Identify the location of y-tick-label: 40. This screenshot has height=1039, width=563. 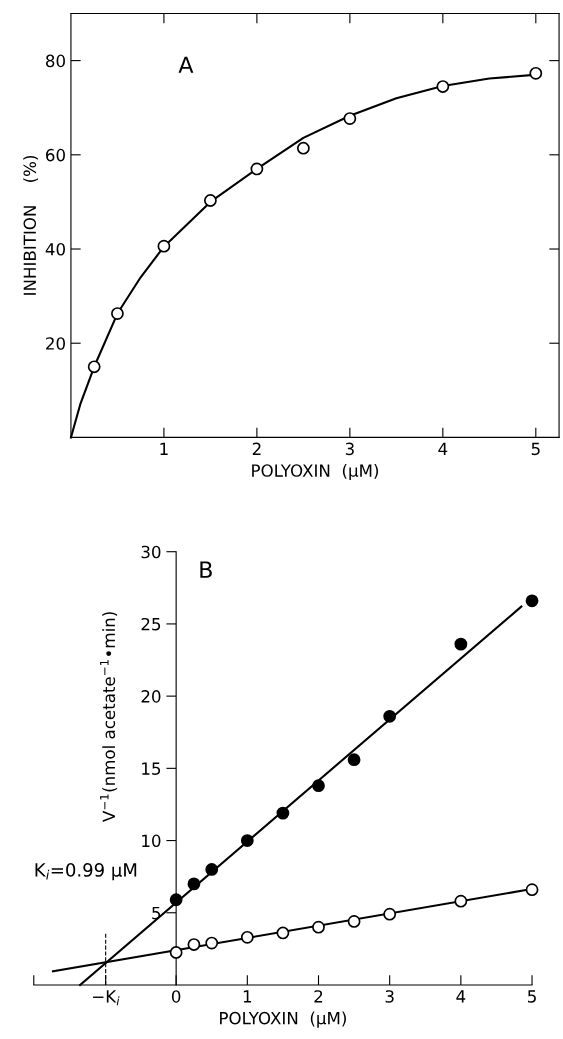
(55, 249).